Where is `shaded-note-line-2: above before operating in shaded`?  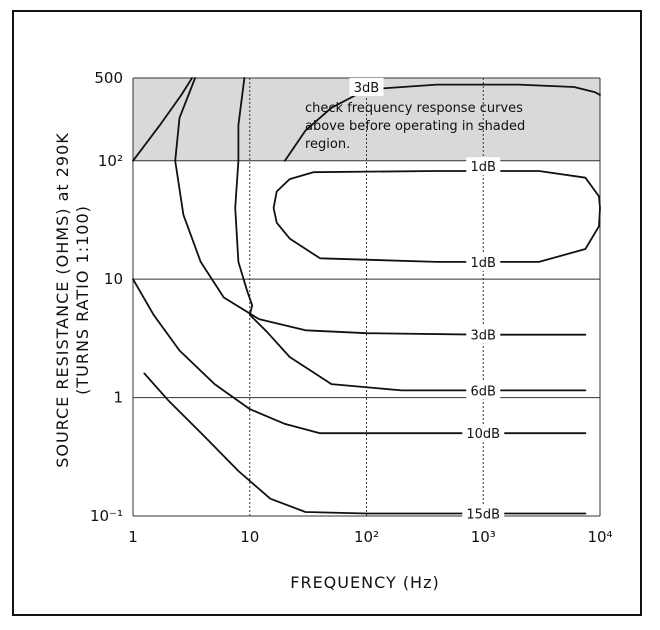
shaded-note-line-2: above before operating in shaded is located at coordinates (415, 126).